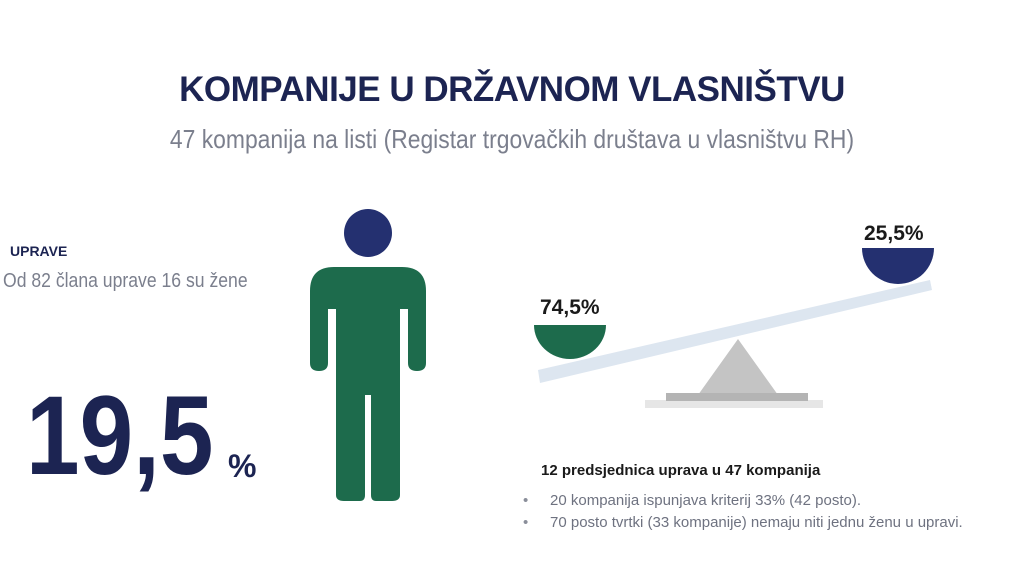 The height and width of the screenshot is (587, 1024). I want to click on right-percentage-label: 25,5%, so click(894, 233).